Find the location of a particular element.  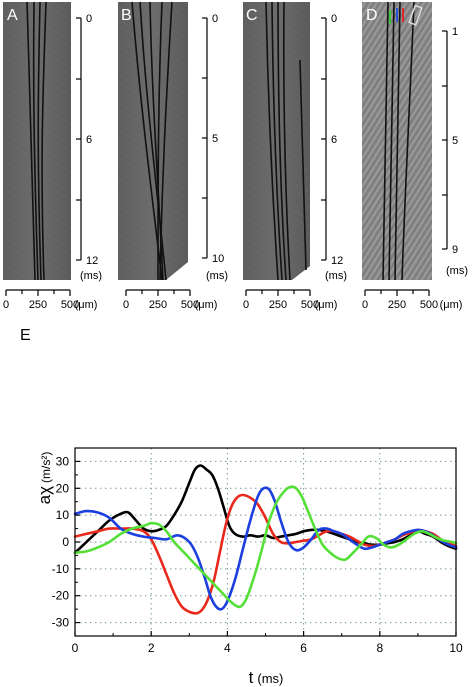

kymograph-panel-b: B 0 5 10 (ms) 0 250 500 (μm) is located at coordinates (173, 156).